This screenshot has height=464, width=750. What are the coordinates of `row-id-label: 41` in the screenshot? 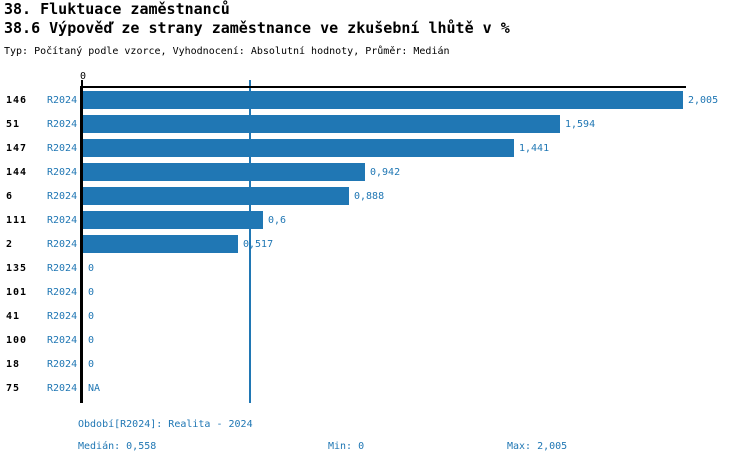 It's located at (13, 316).